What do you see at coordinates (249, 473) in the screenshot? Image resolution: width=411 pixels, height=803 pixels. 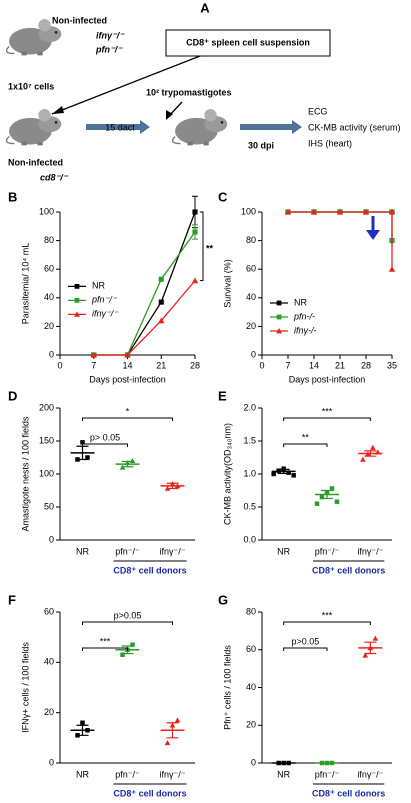 I see `y-tick-label: 1.0` at bounding box center [249, 473].